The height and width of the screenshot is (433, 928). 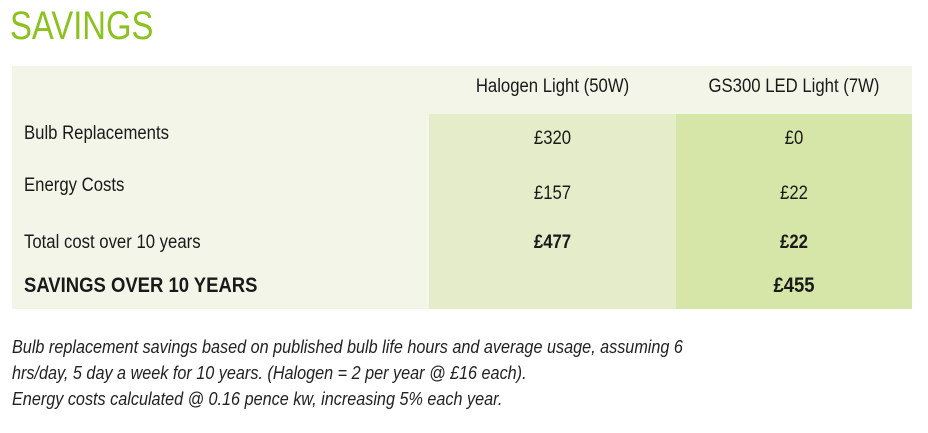 What do you see at coordinates (552, 193) in the screenshot?
I see `halogen-value: £157` at bounding box center [552, 193].